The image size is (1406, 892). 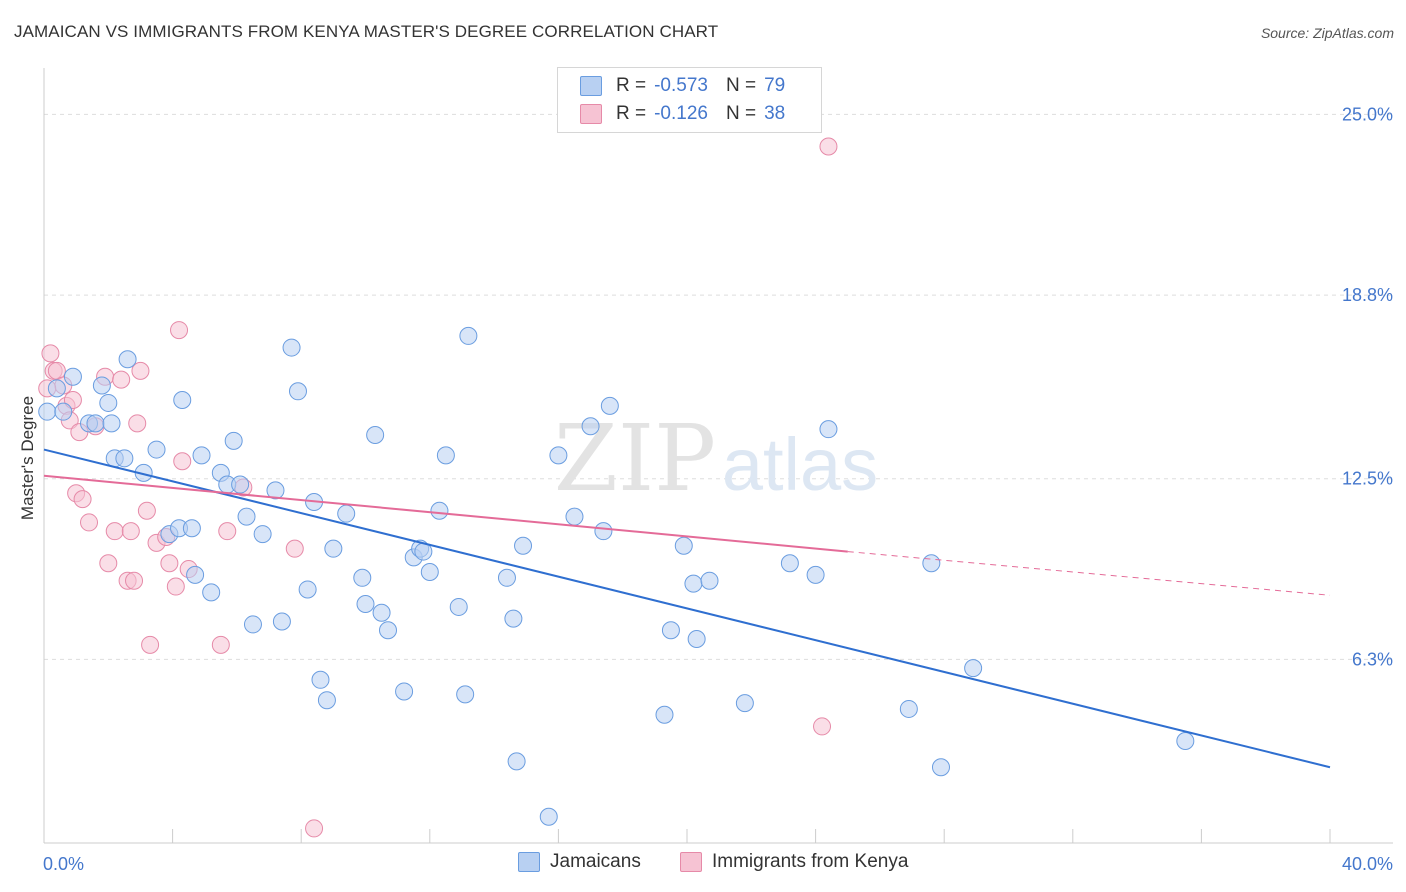 What do you see at coordinates (691, 862) in the screenshot?
I see `bottom-legend-swatch-kenya` at bounding box center [691, 862].